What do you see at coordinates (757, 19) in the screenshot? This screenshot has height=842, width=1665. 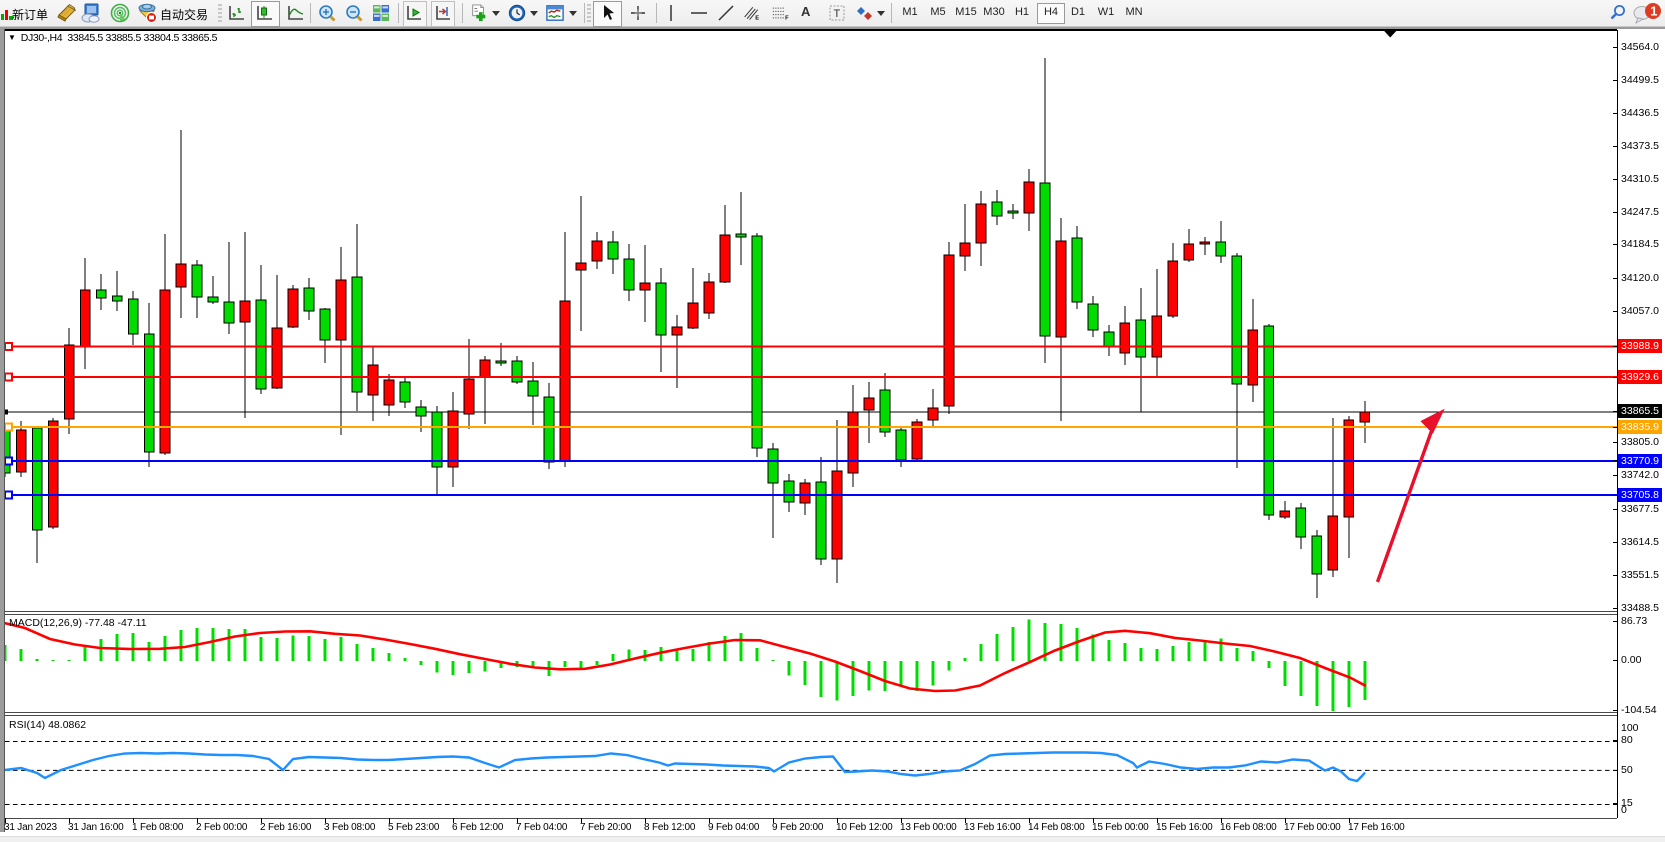 I see `svg-text: E` at bounding box center [757, 19].